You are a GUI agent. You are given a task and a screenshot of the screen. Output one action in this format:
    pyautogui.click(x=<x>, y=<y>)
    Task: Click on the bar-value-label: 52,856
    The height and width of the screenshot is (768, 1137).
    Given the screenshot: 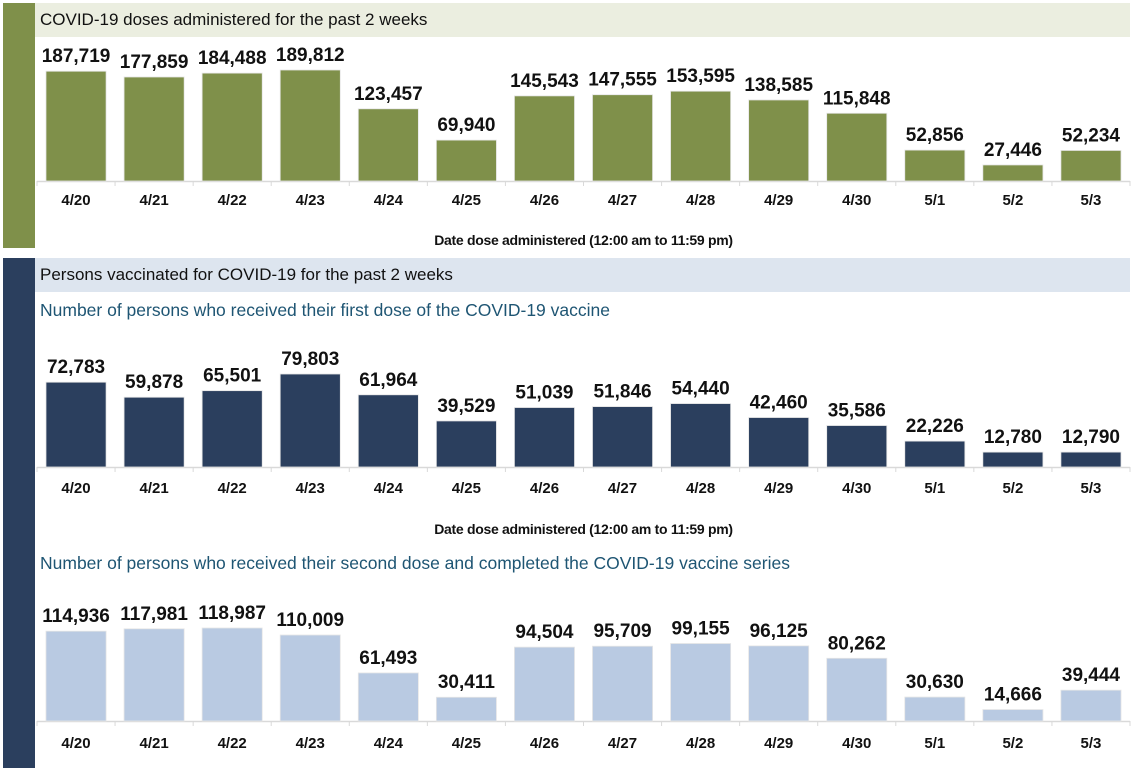 What is the action you would take?
    pyautogui.click(x=935, y=135)
    